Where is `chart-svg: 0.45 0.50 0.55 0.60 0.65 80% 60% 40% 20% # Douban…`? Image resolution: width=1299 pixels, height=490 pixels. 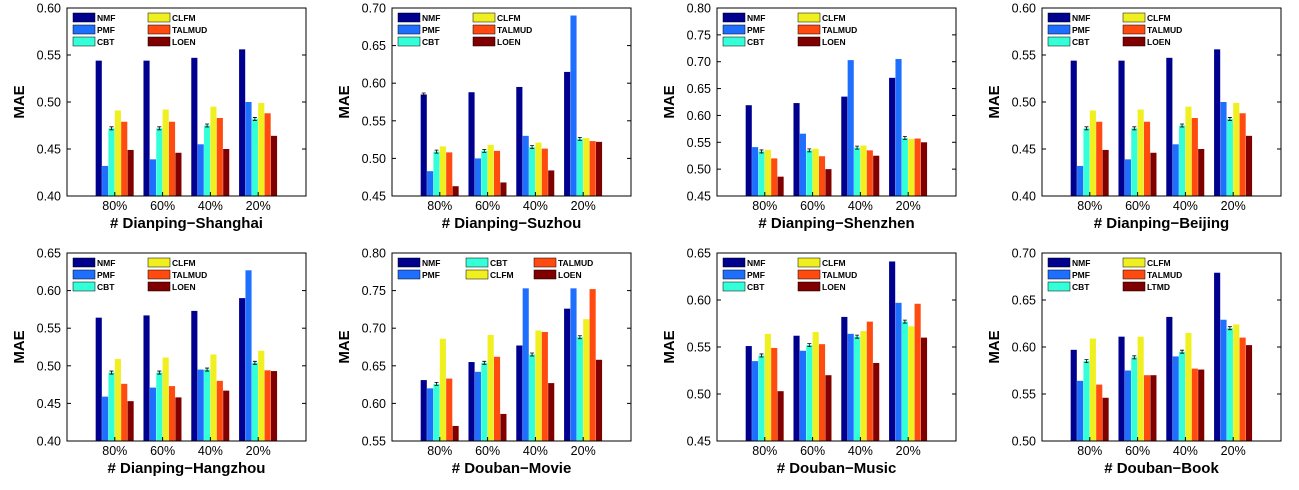 chart-svg: 0.45 0.50 0.55 0.60 0.65 80% 60% 40% 20% # Douban… is located at coordinates (809, 362).